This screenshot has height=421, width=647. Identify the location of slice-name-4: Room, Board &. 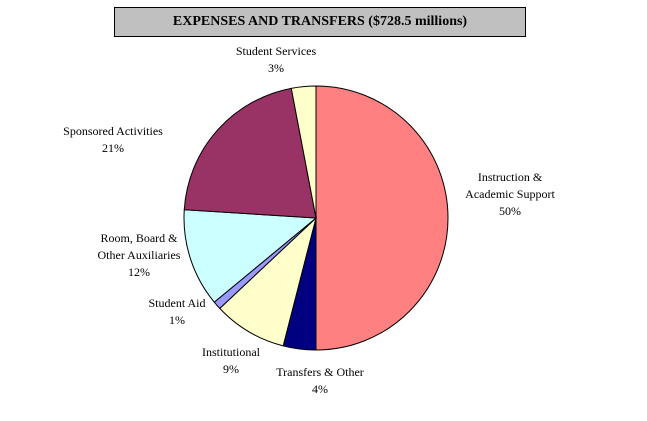
(140, 238).